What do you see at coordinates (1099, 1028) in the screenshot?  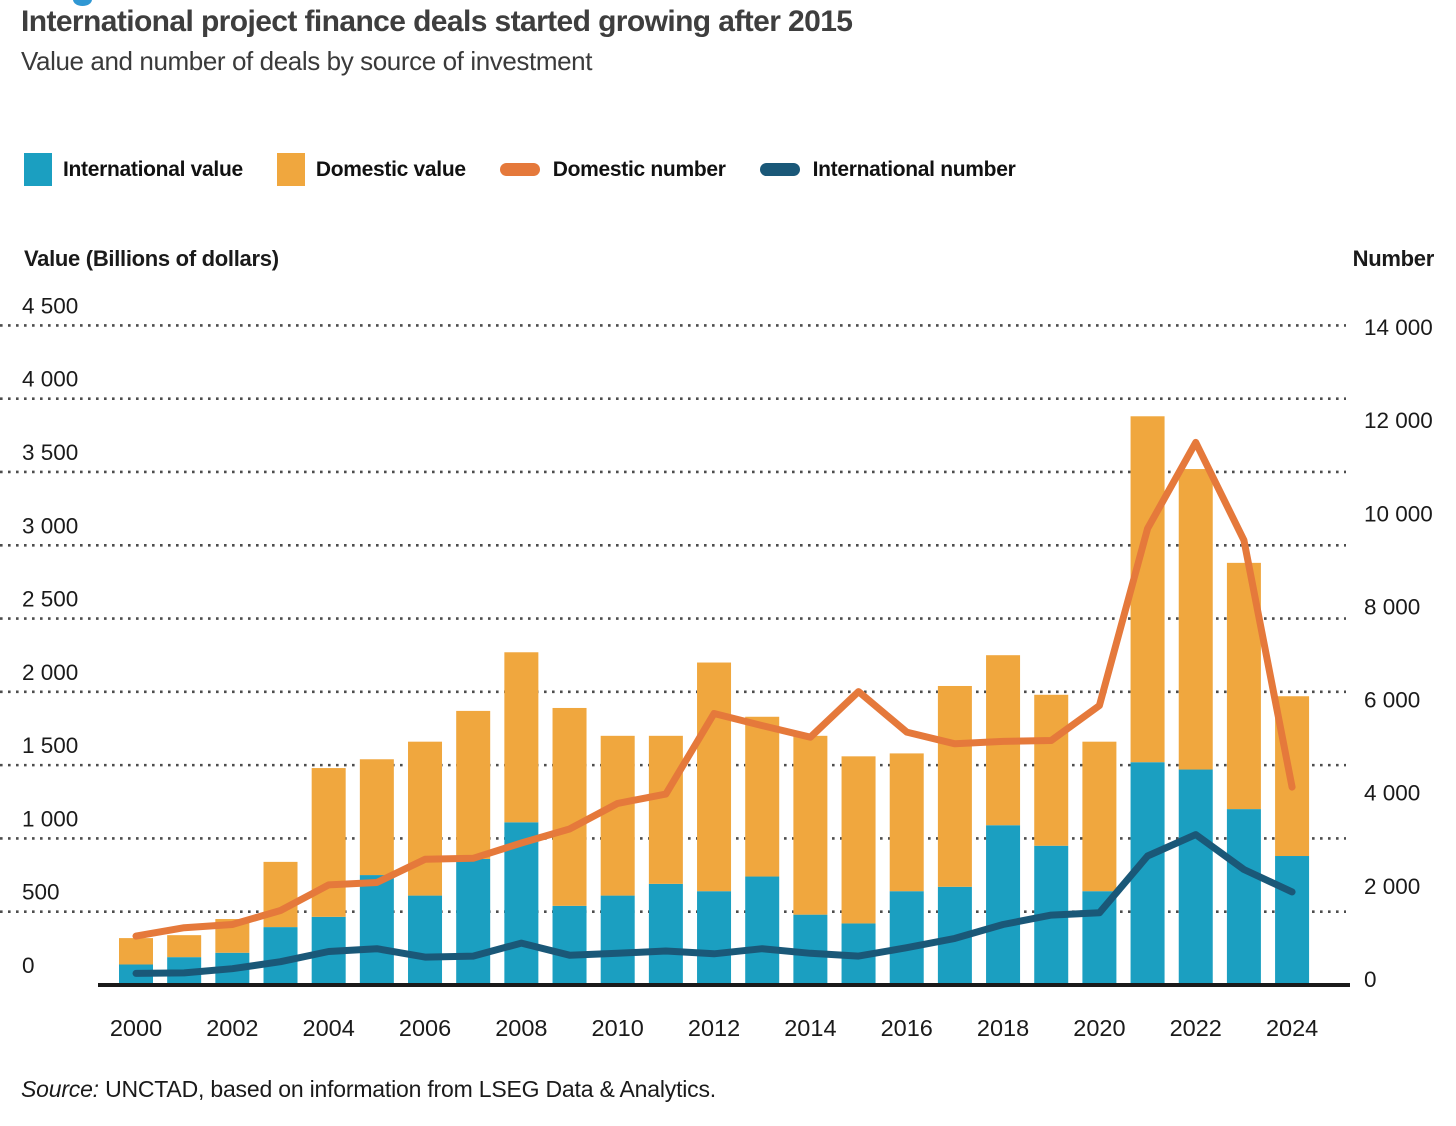 I see `x-axis-tick-label: 2020` at bounding box center [1099, 1028].